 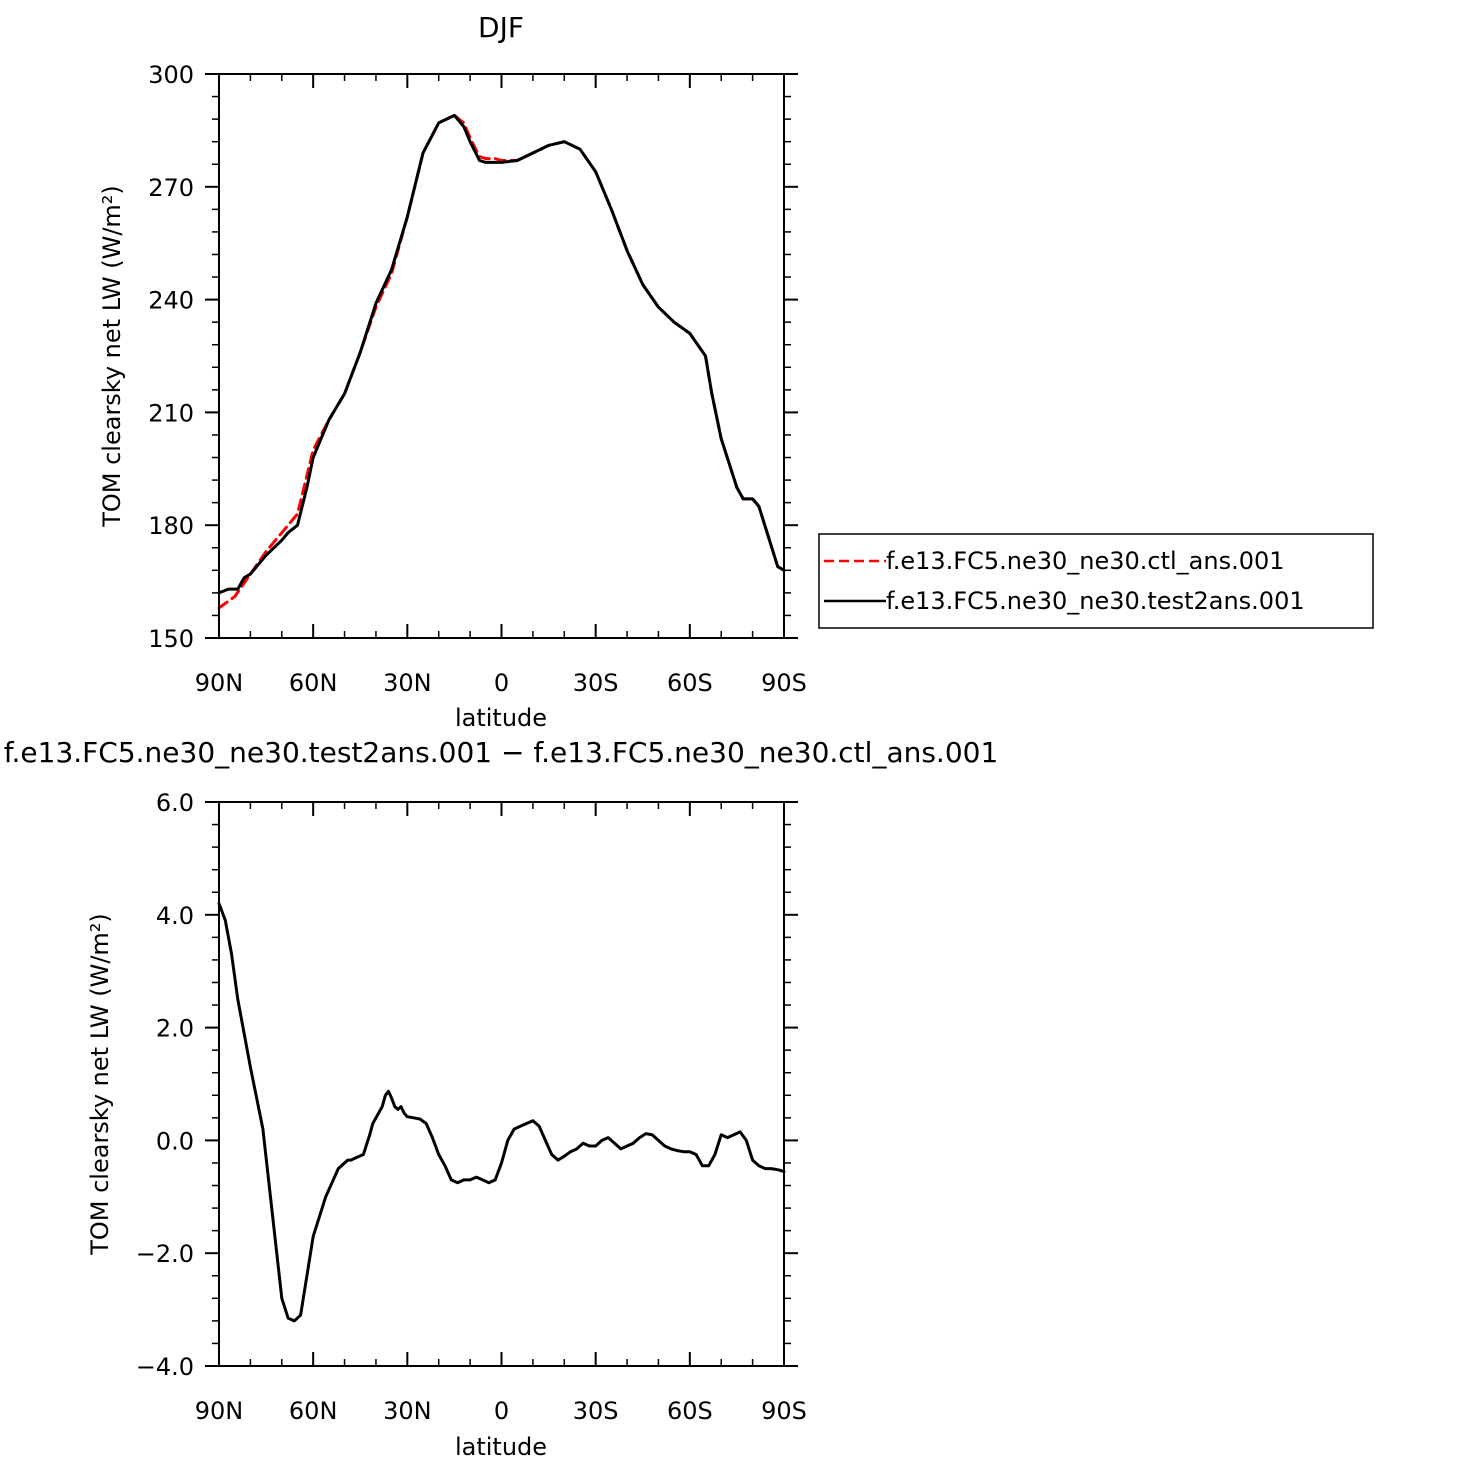 I want to click on y-tick-label: −2.0, so click(x=165, y=1254).